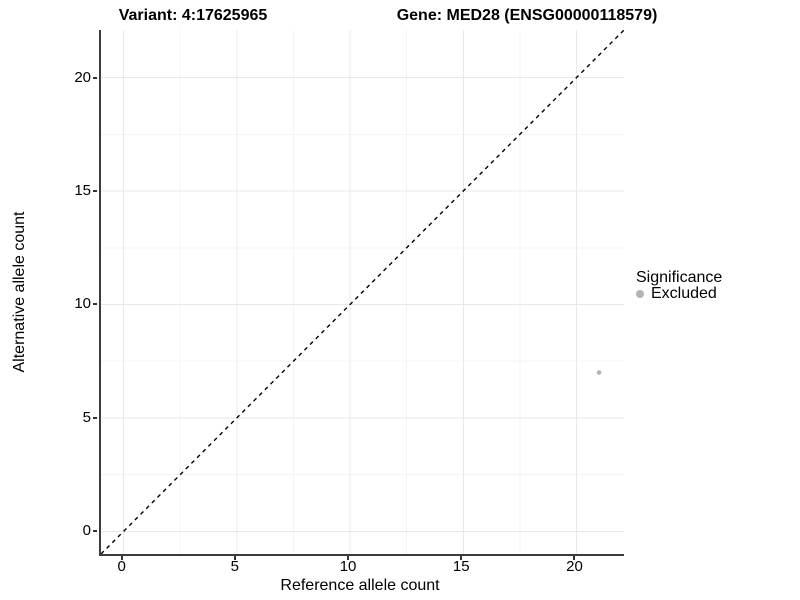 The image size is (800, 600). Describe the element at coordinates (348, 566) in the screenshot. I see `x-tick-label: 10` at that location.